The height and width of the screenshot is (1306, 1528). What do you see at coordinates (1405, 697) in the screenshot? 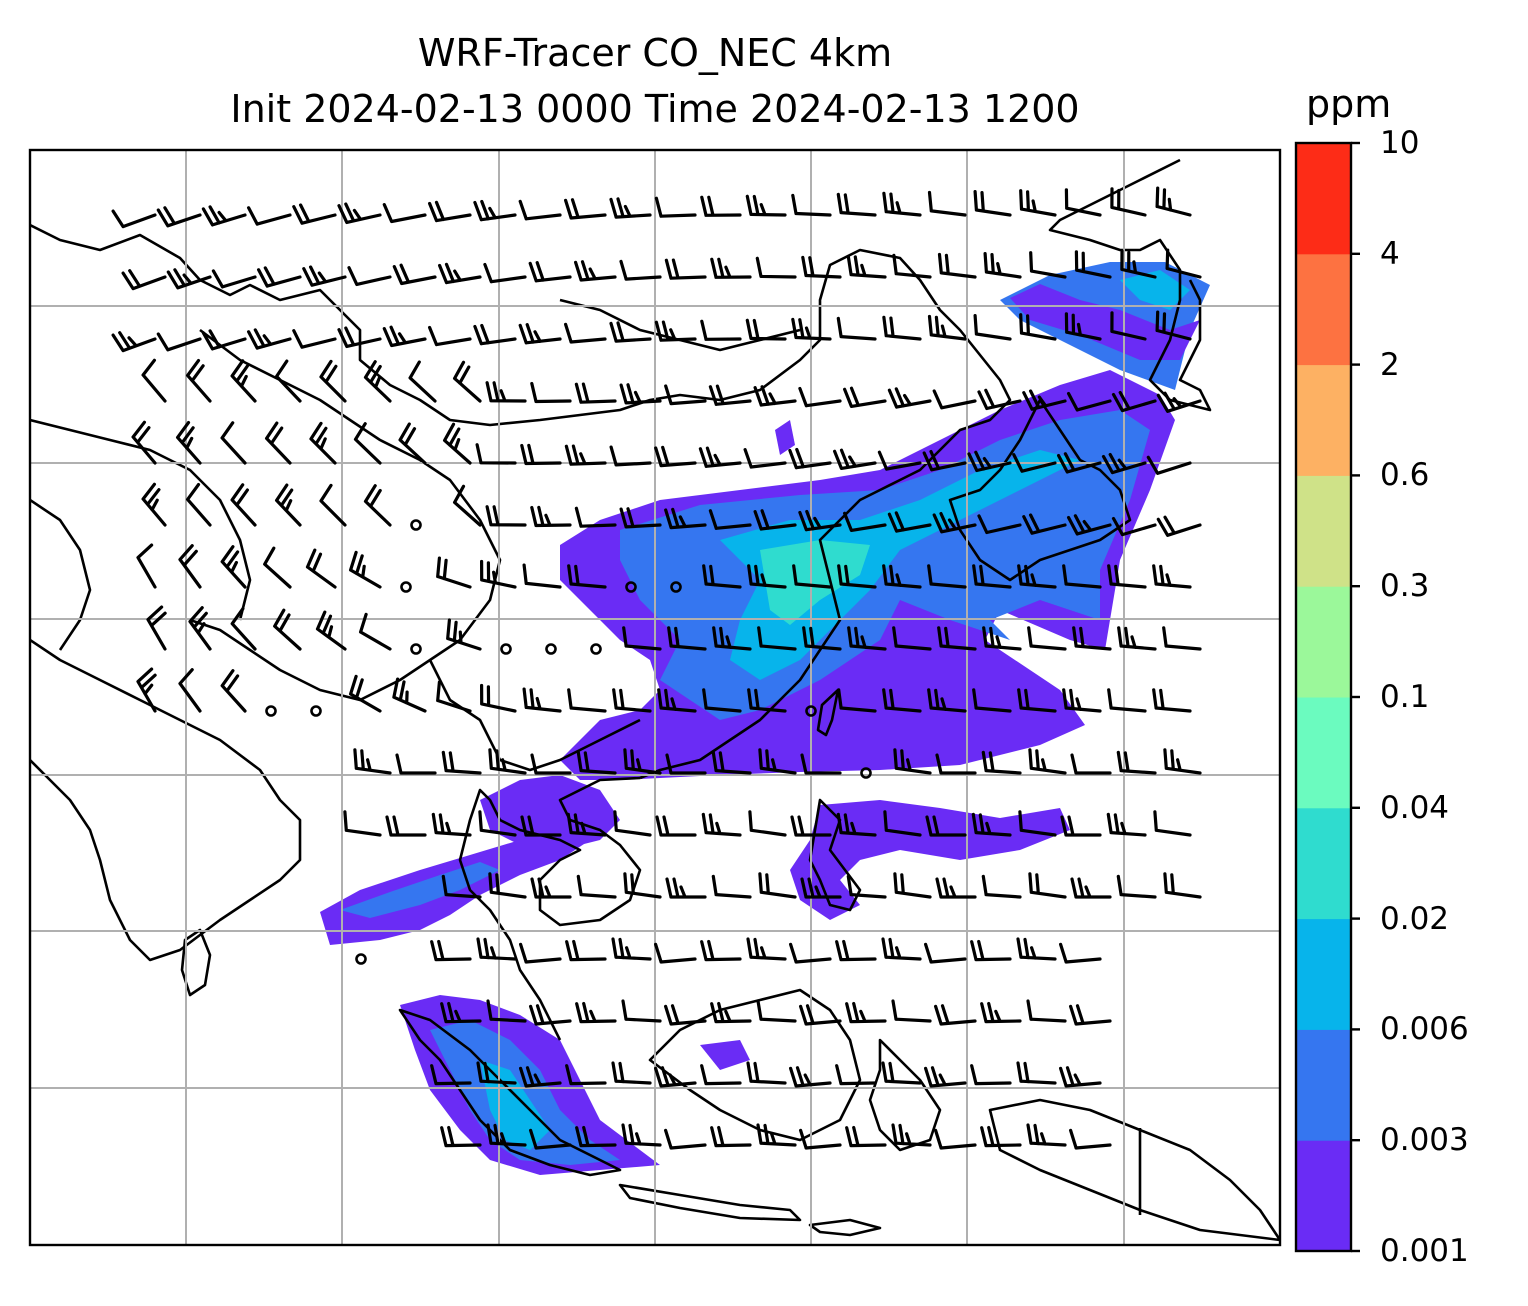
I see `colorbar-tick-label: 0.1` at bounding box center [1405, 697].